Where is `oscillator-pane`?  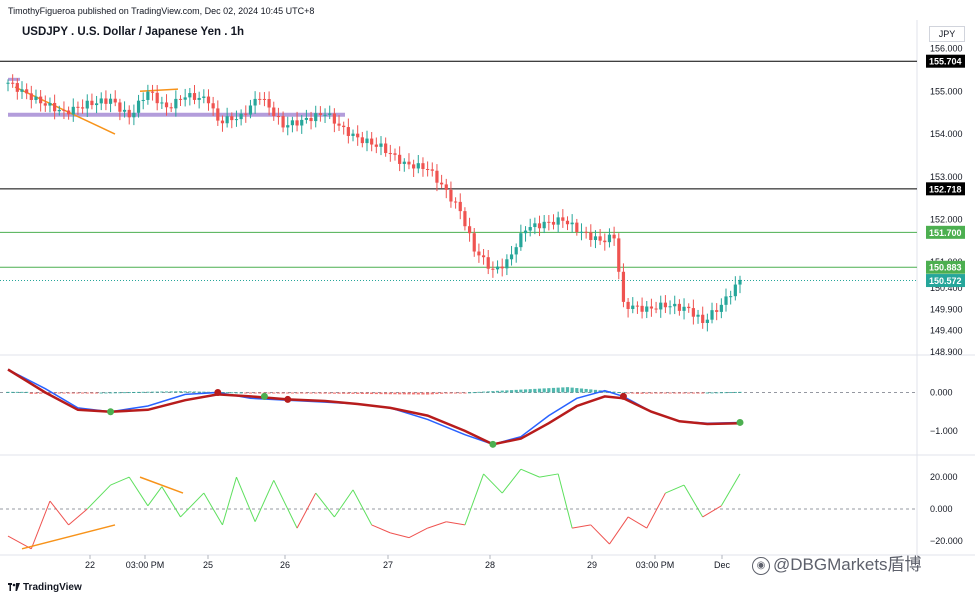 oscillator-pane is located at coordinates (458, 509).